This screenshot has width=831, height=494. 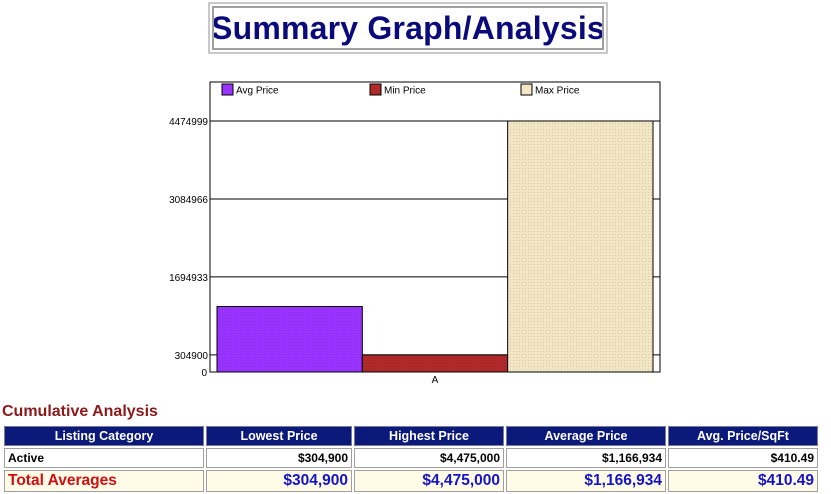 I want to click on y-tick-label: 304900, so click(x=192, y=356).